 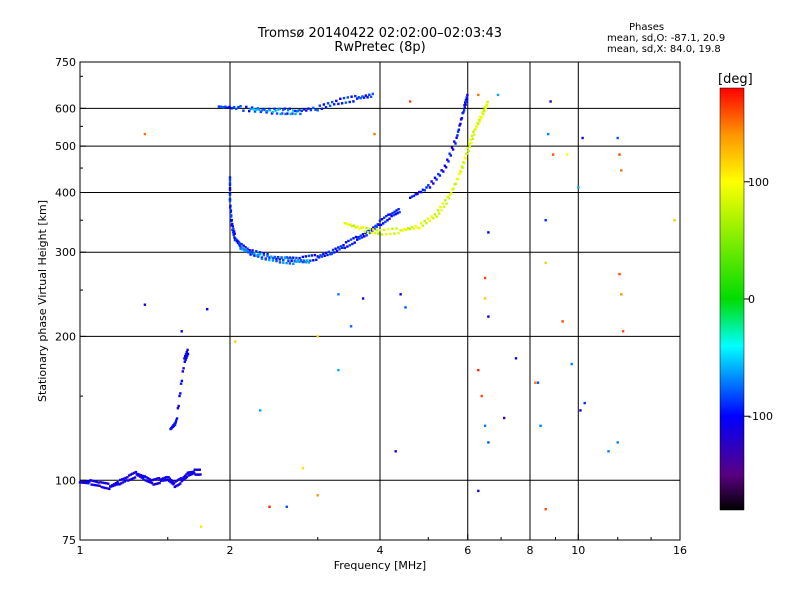 I want to click on y-tick-label: 750, so click(x=65, y=62).